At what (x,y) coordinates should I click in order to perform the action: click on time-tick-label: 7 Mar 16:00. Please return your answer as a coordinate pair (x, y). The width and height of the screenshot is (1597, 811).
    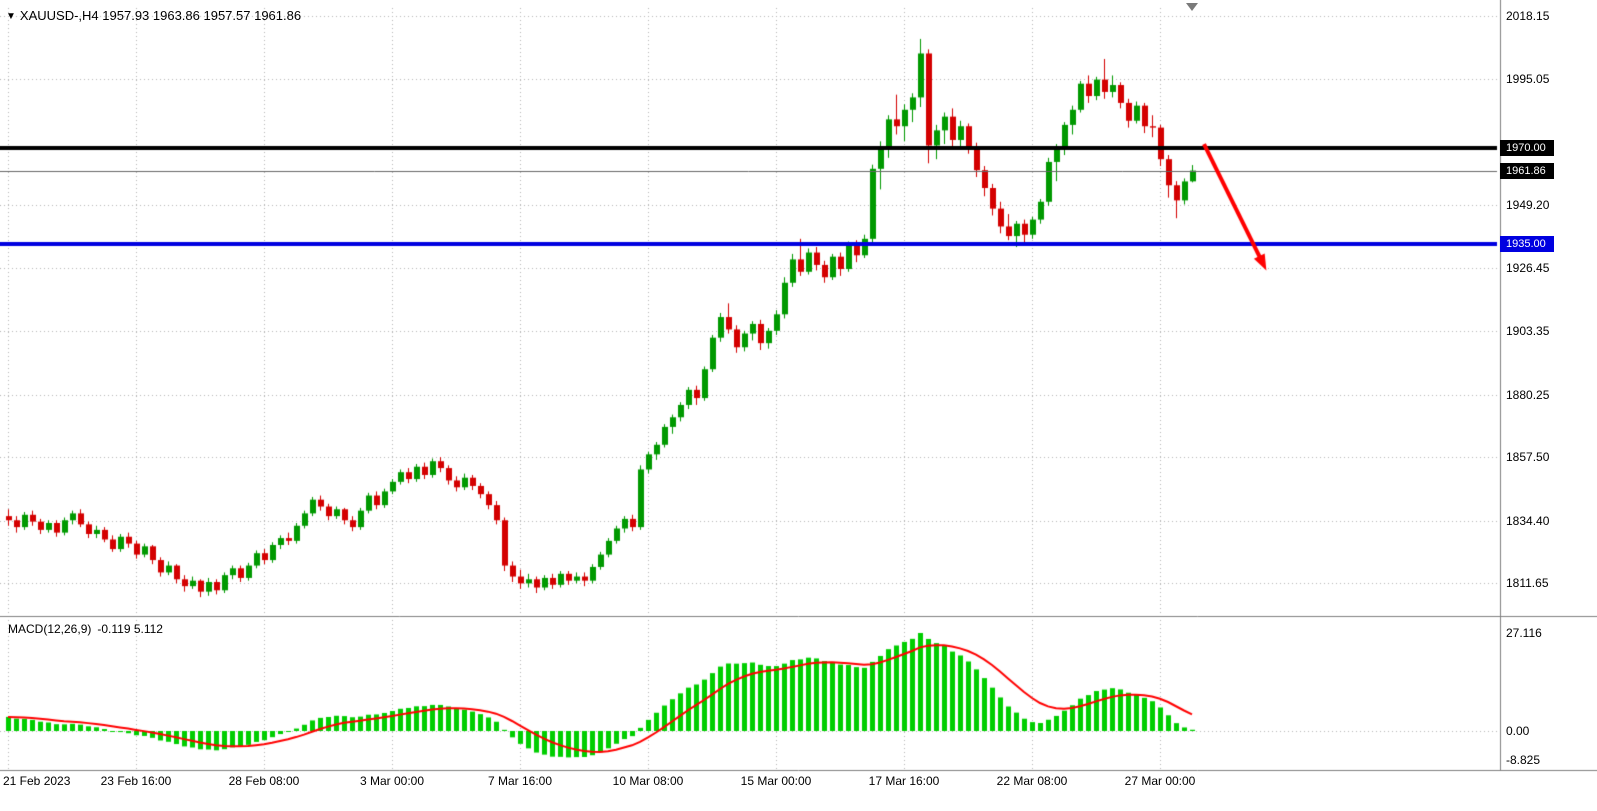
    Looking at the image, I should click on (520, 781).